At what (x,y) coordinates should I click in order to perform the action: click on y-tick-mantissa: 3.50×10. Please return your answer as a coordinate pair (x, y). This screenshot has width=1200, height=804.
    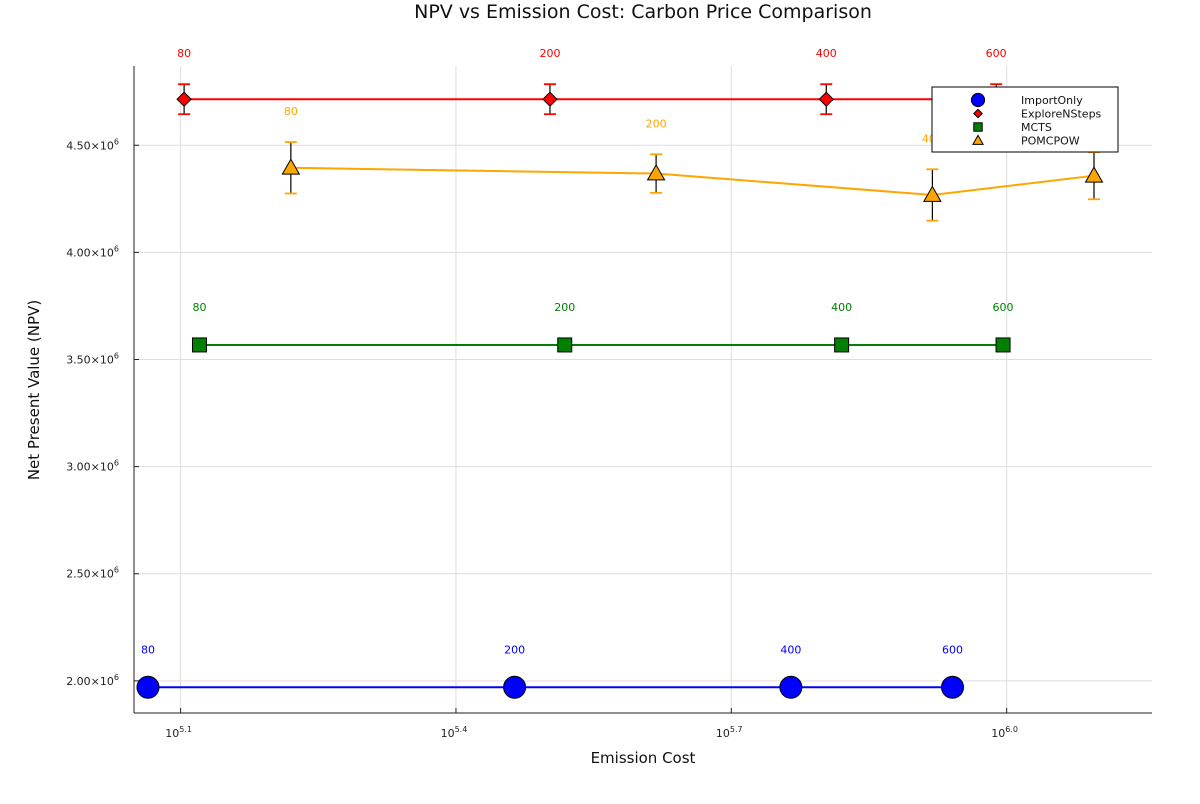
    Looking at the image, I should click on (90, 360).